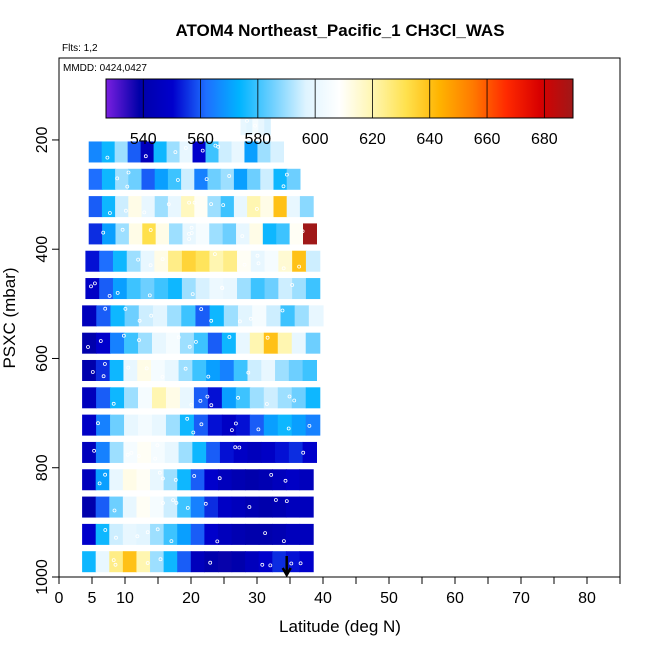 The width and height of the screenshot is (650, 650). I want to click on colorbar-tick-label: 580, so click(257, 139).